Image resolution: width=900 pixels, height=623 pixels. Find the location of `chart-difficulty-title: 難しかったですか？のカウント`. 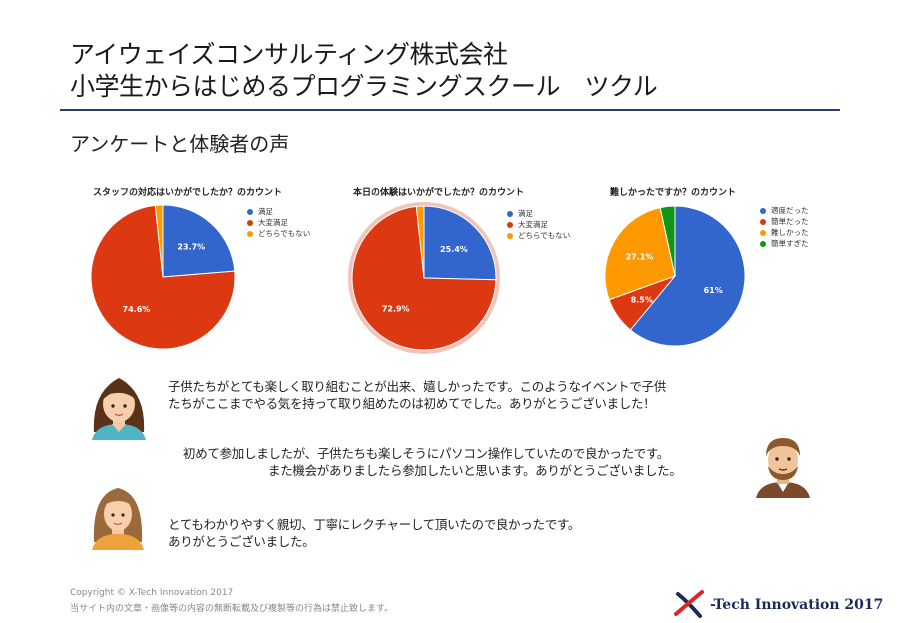

chart-difficulty-title: 難しかったですか？のカウント is located at coordinates (673, 193).